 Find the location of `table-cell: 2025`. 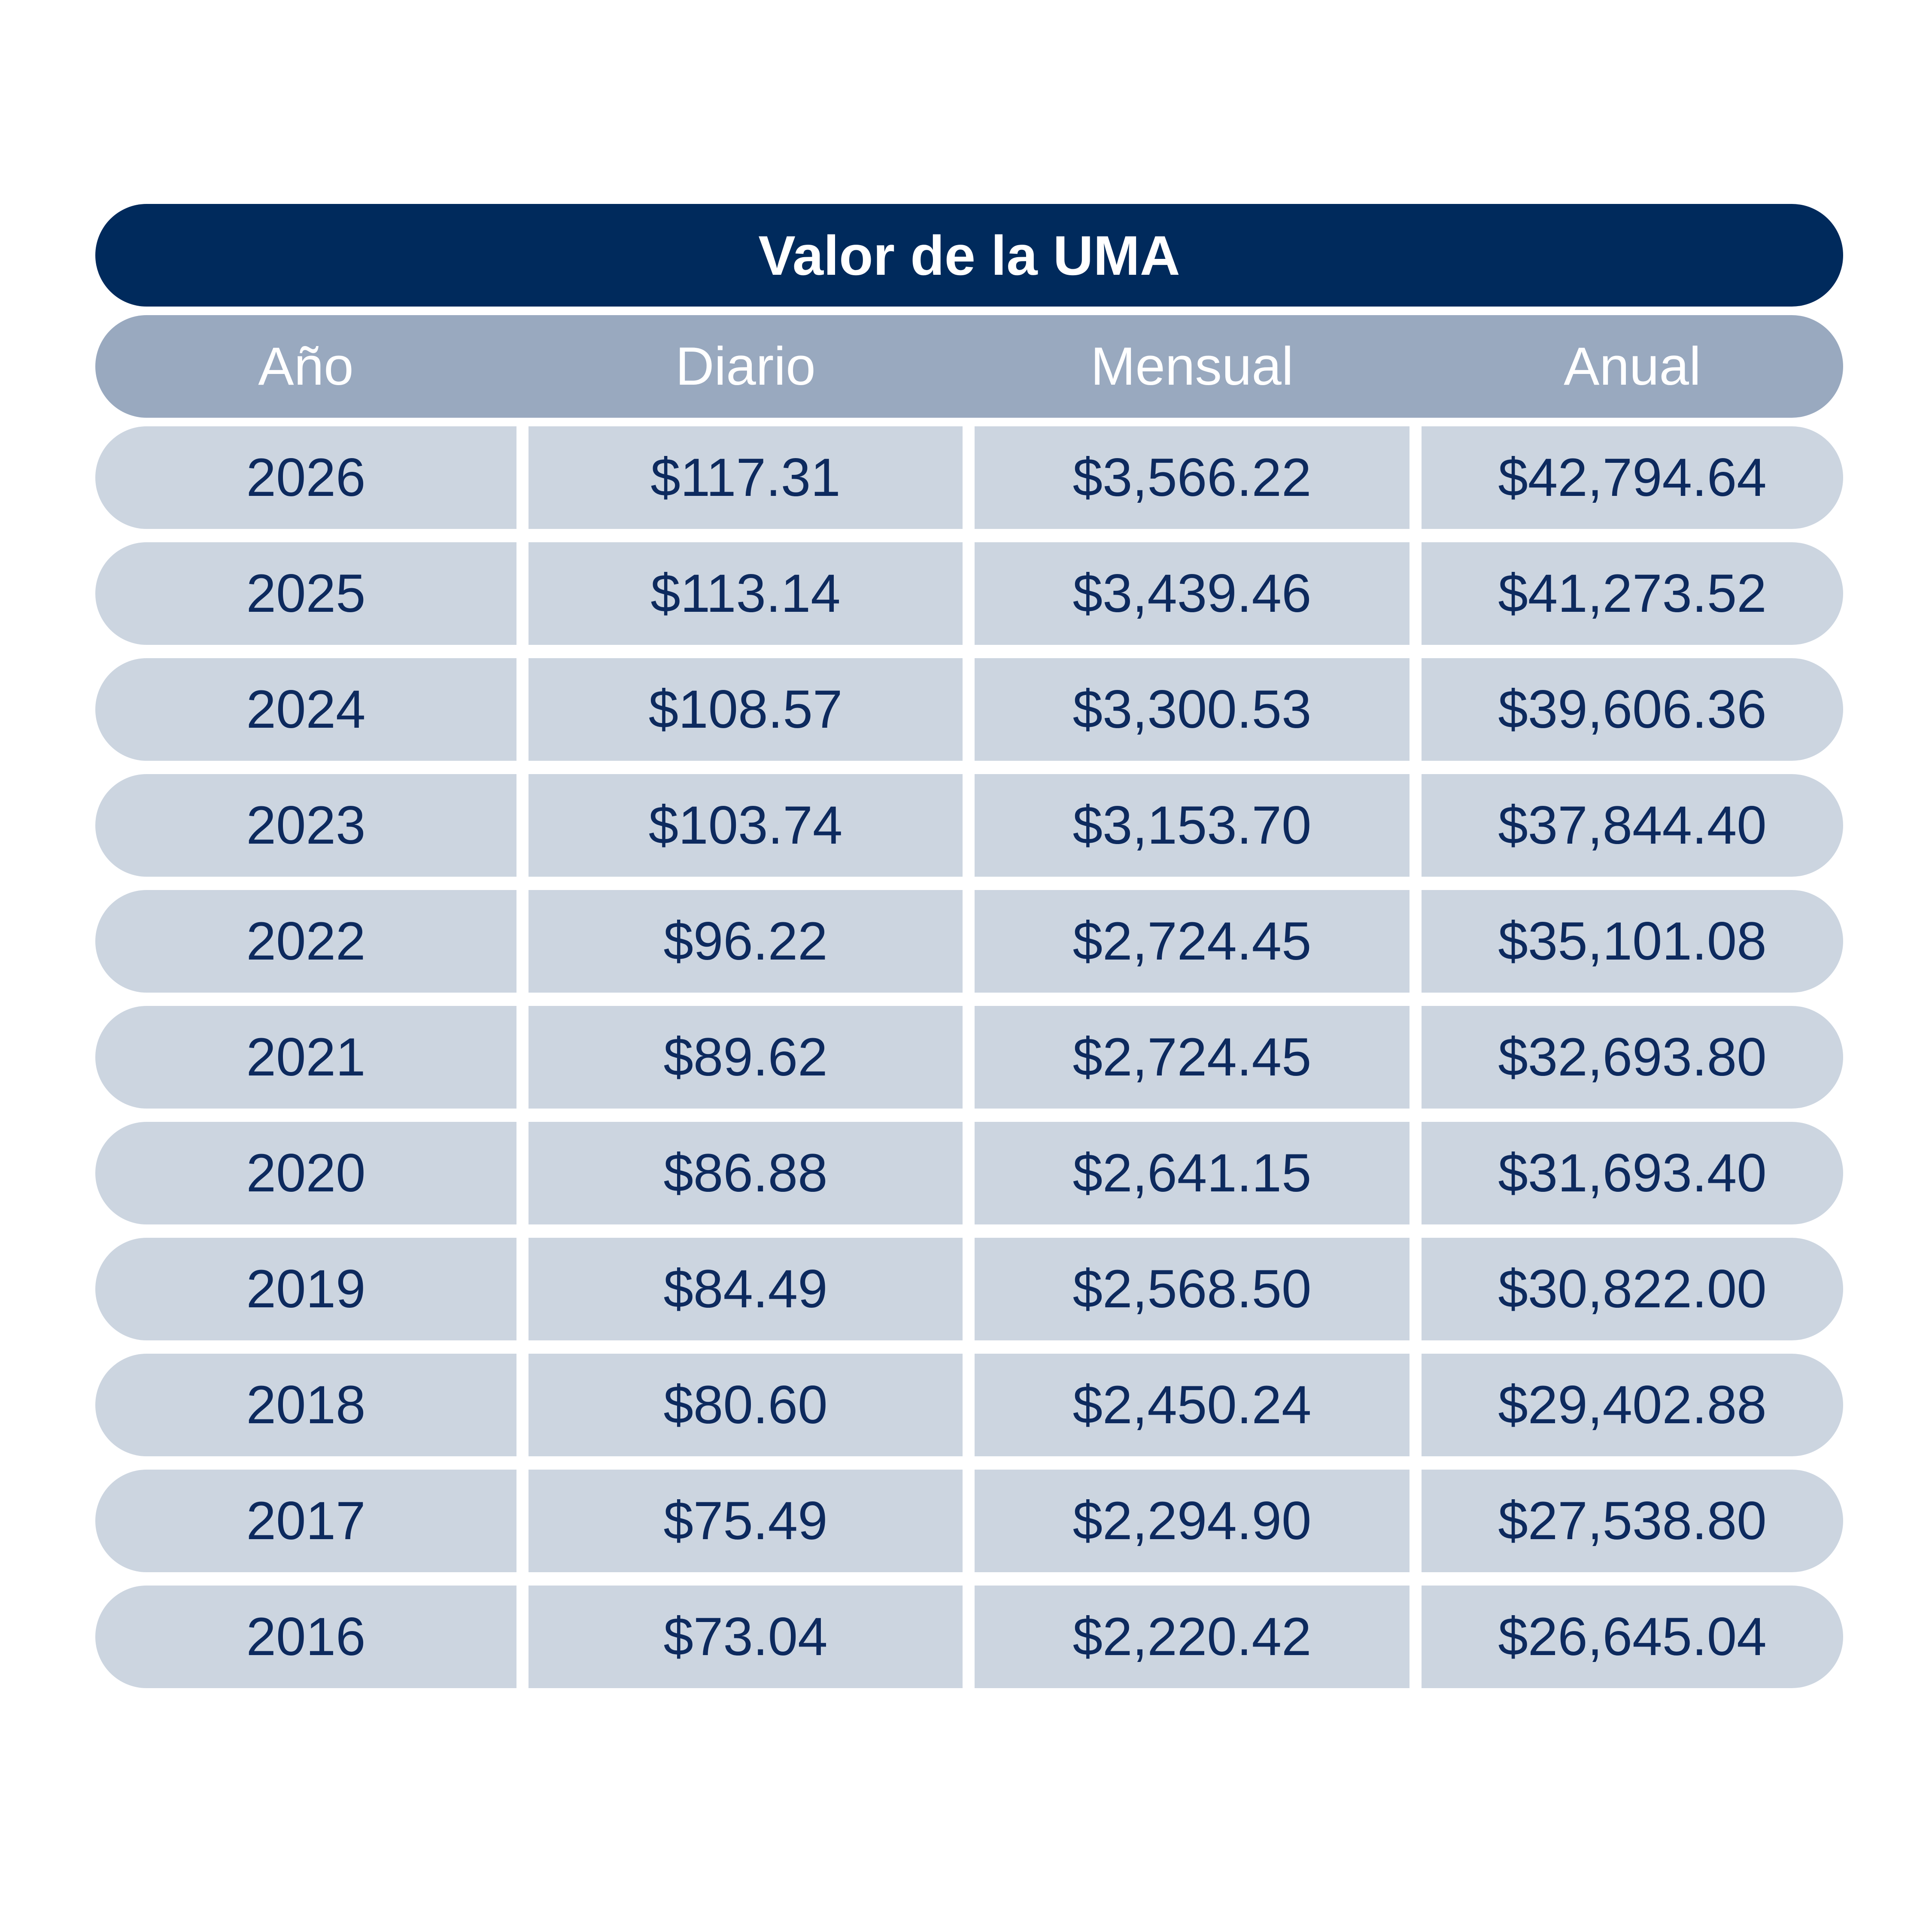

table-cell: 2025 is located at coordinates (305, 594).